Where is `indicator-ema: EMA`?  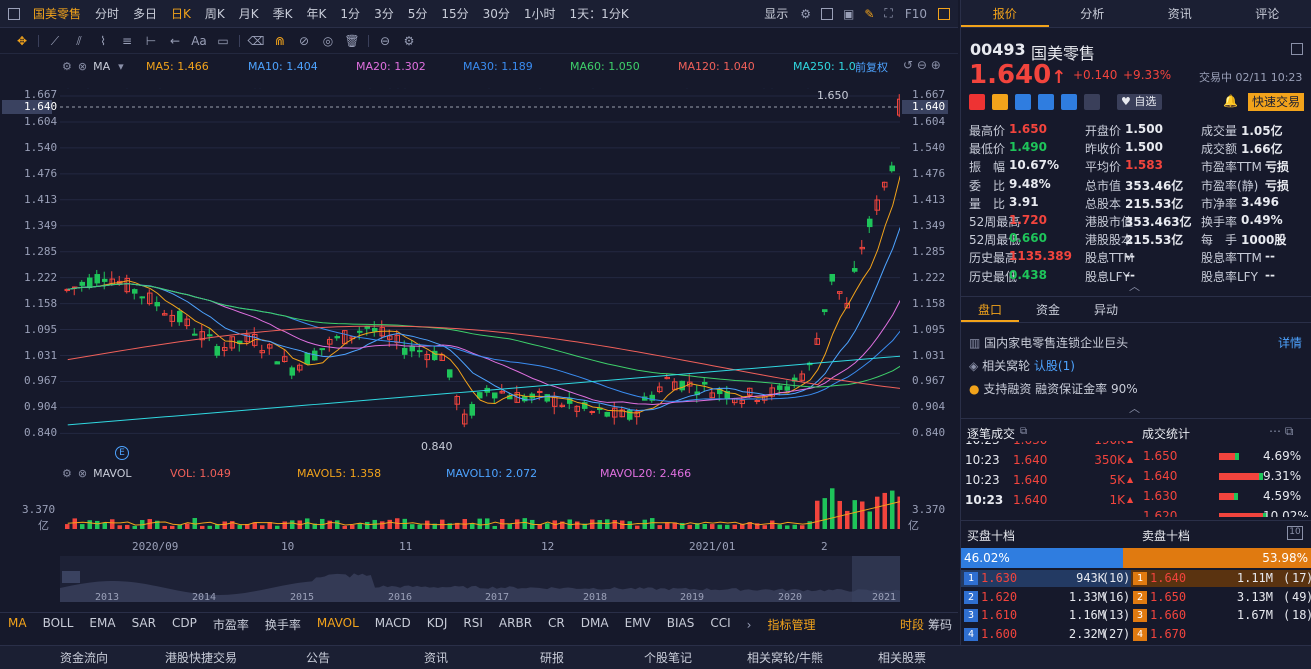 indicator-ema: EMA is located at coordinates (102, 623).